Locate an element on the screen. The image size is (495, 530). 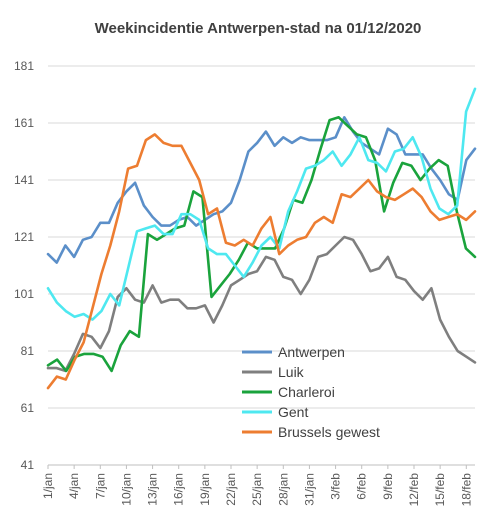
y-tick-label: 161 is located at coordinates (24, 123).